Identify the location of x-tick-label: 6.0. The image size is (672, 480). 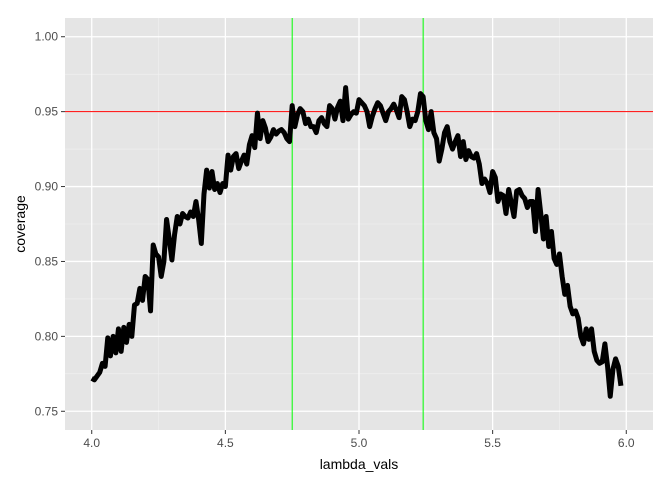
(626, 443).